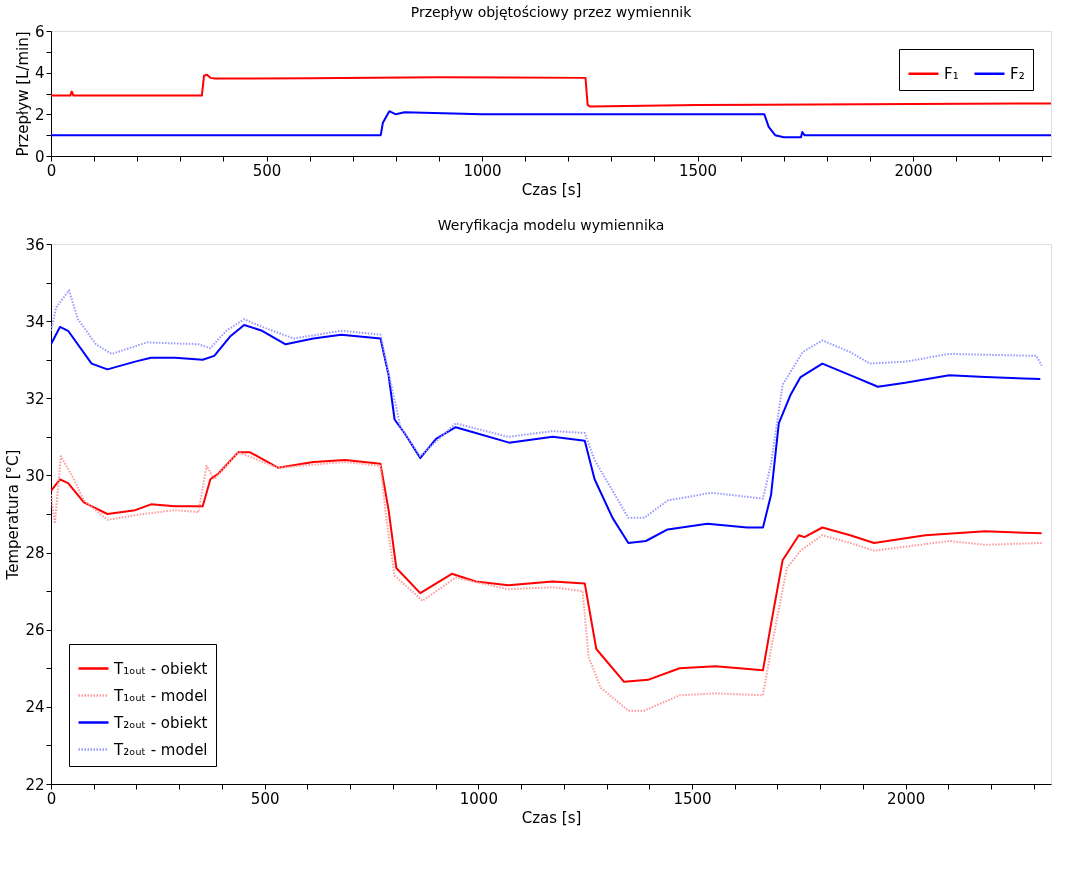 Image resolution: width=1090 pixels, height=896 pixels. What do you see at coordinates (39, 31) in the screenshot?
I see `y-tick-label: 6` at bounding box center [39, 31].